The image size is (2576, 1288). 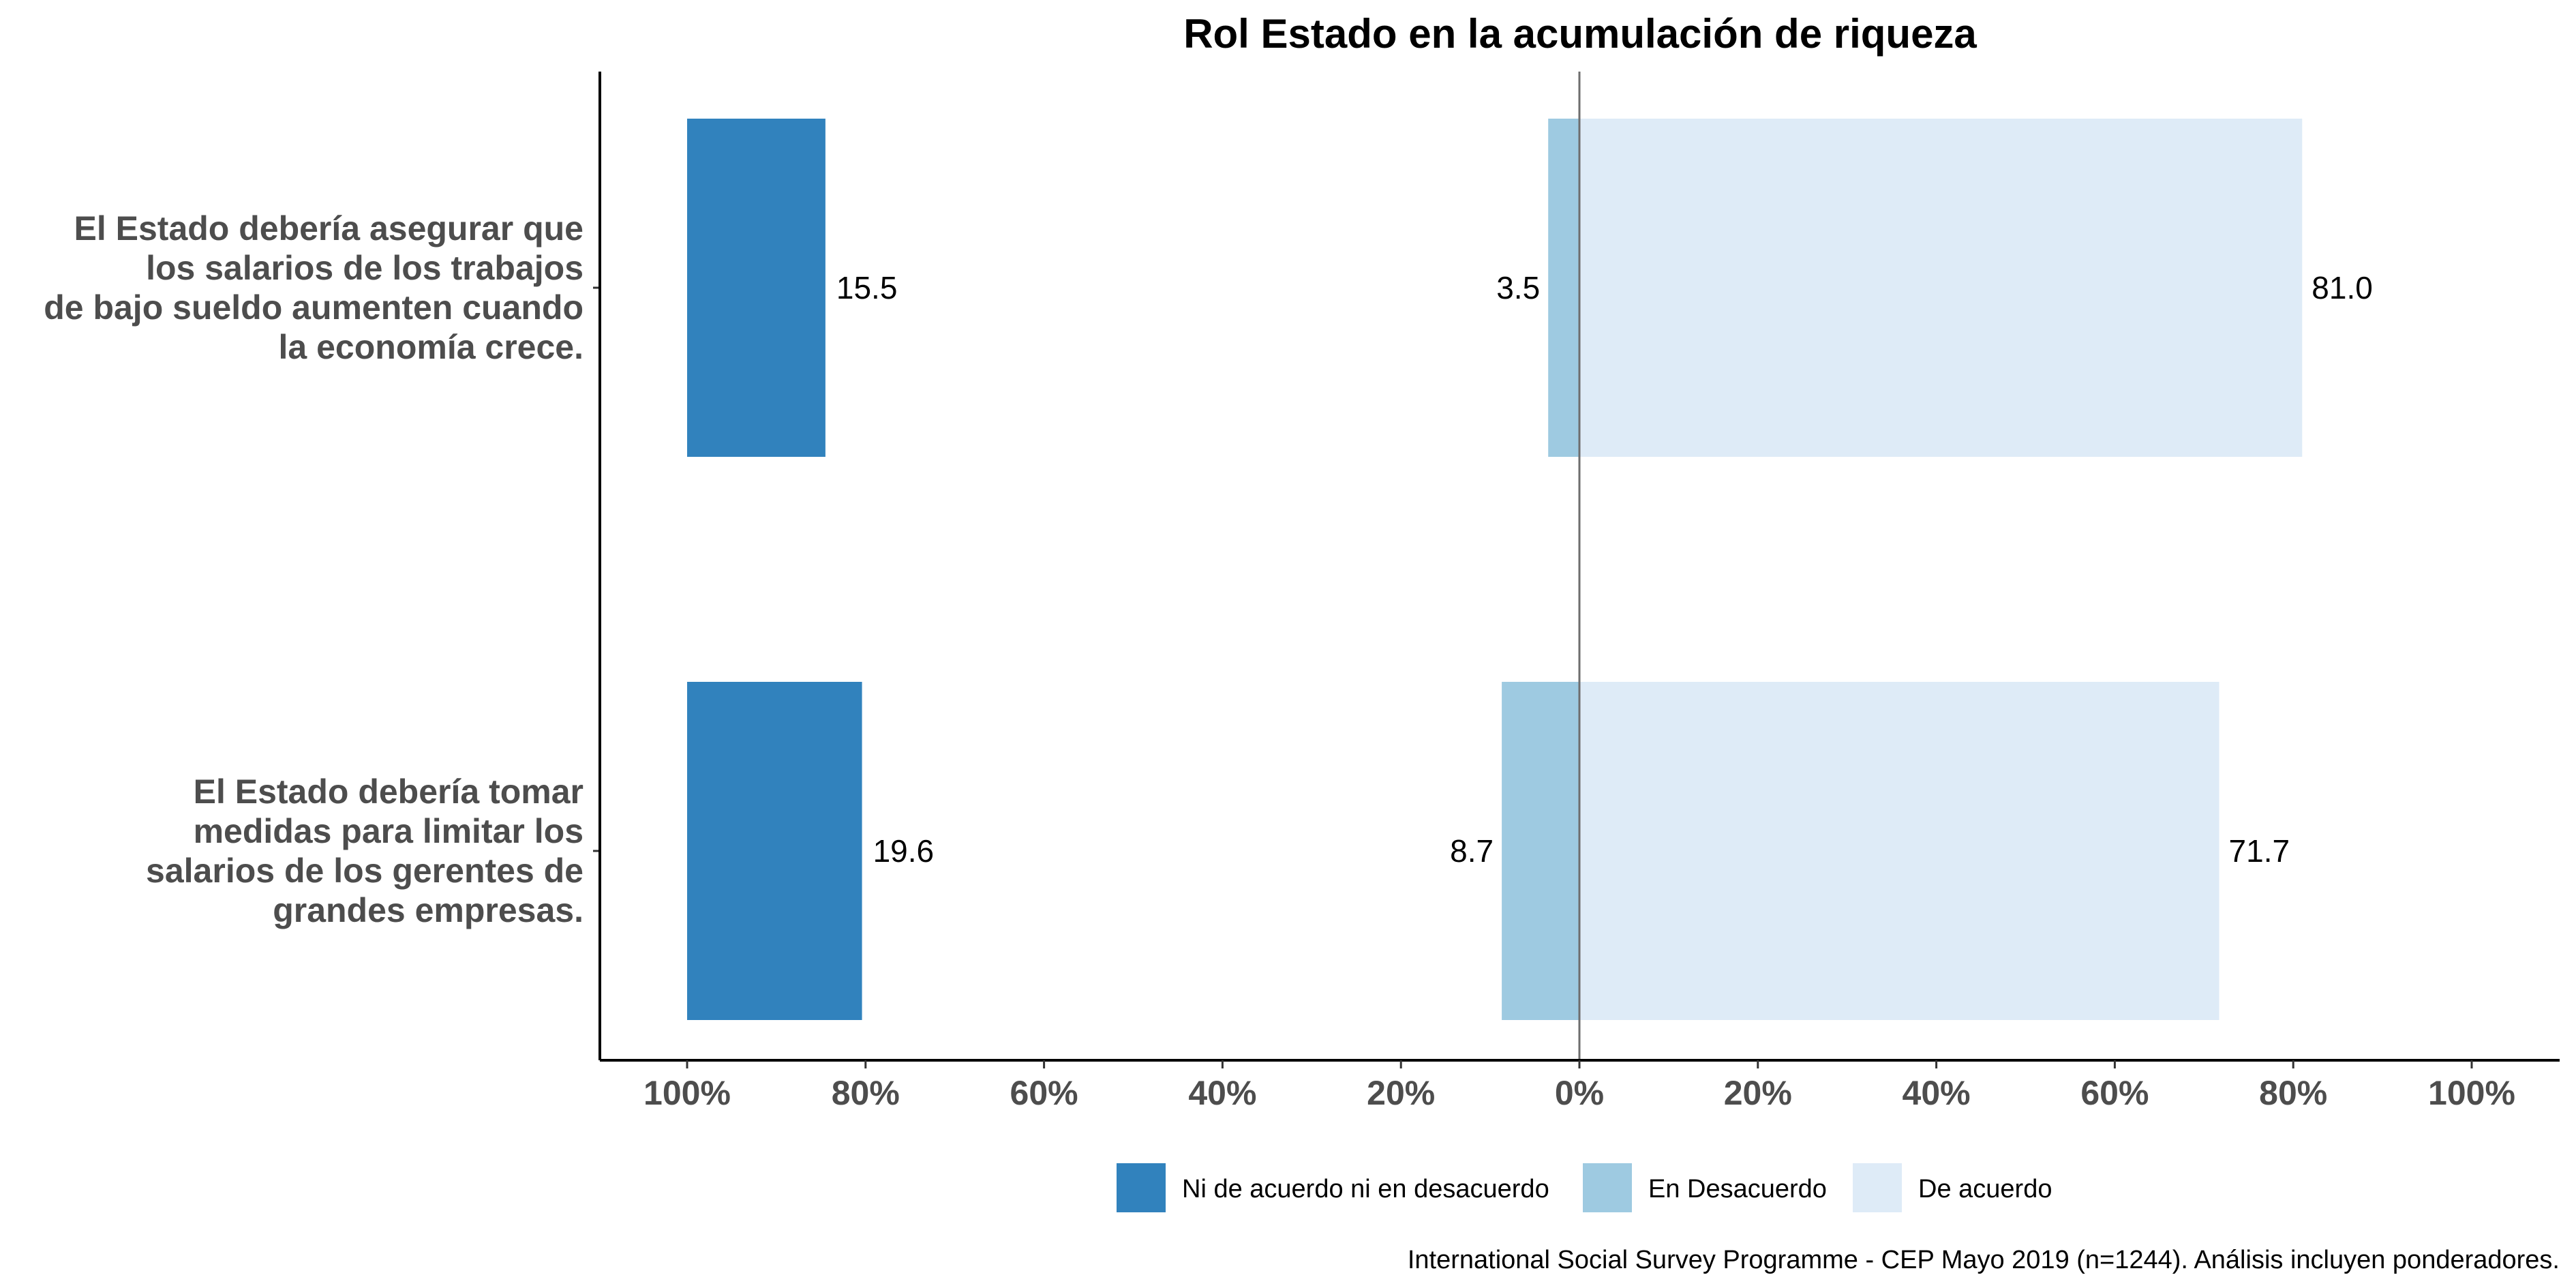 I want to click on category-label-line: El Estado debería tomar, so click(x=389, y=792).